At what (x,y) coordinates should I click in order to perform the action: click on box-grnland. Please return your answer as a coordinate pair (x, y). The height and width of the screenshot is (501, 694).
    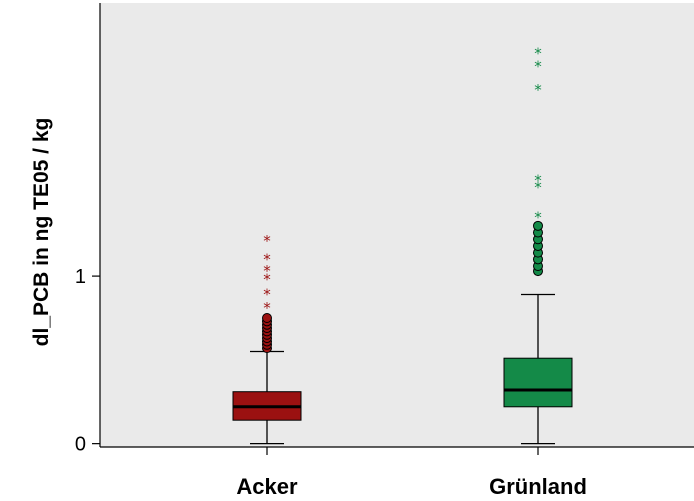
    Looking at the image, I should click on (538, 382).